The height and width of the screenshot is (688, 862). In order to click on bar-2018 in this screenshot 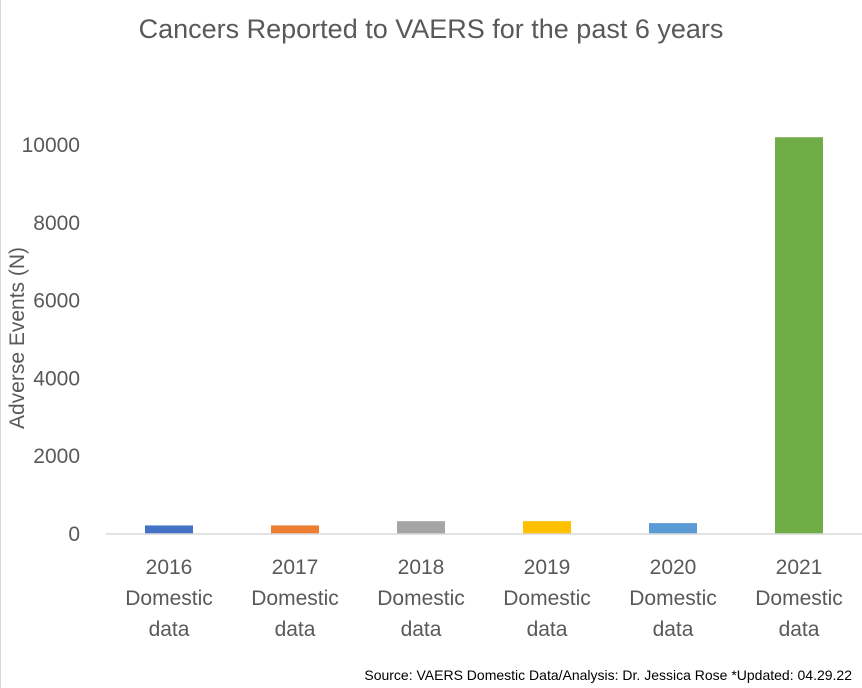, I will do `click(421, 527)`.